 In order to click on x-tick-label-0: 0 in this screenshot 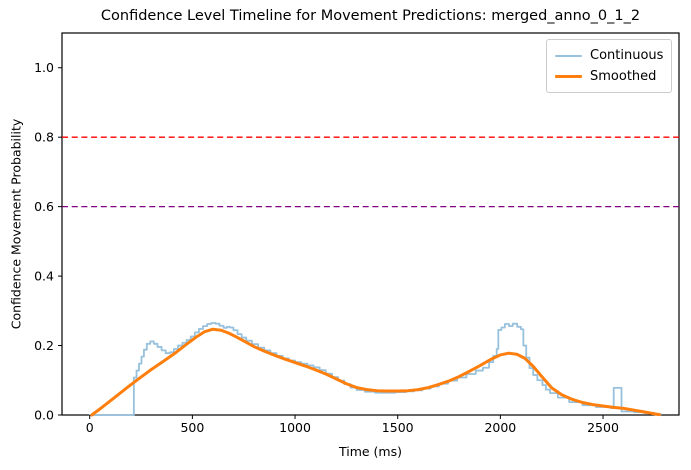, I will do `click(90, 427)`.